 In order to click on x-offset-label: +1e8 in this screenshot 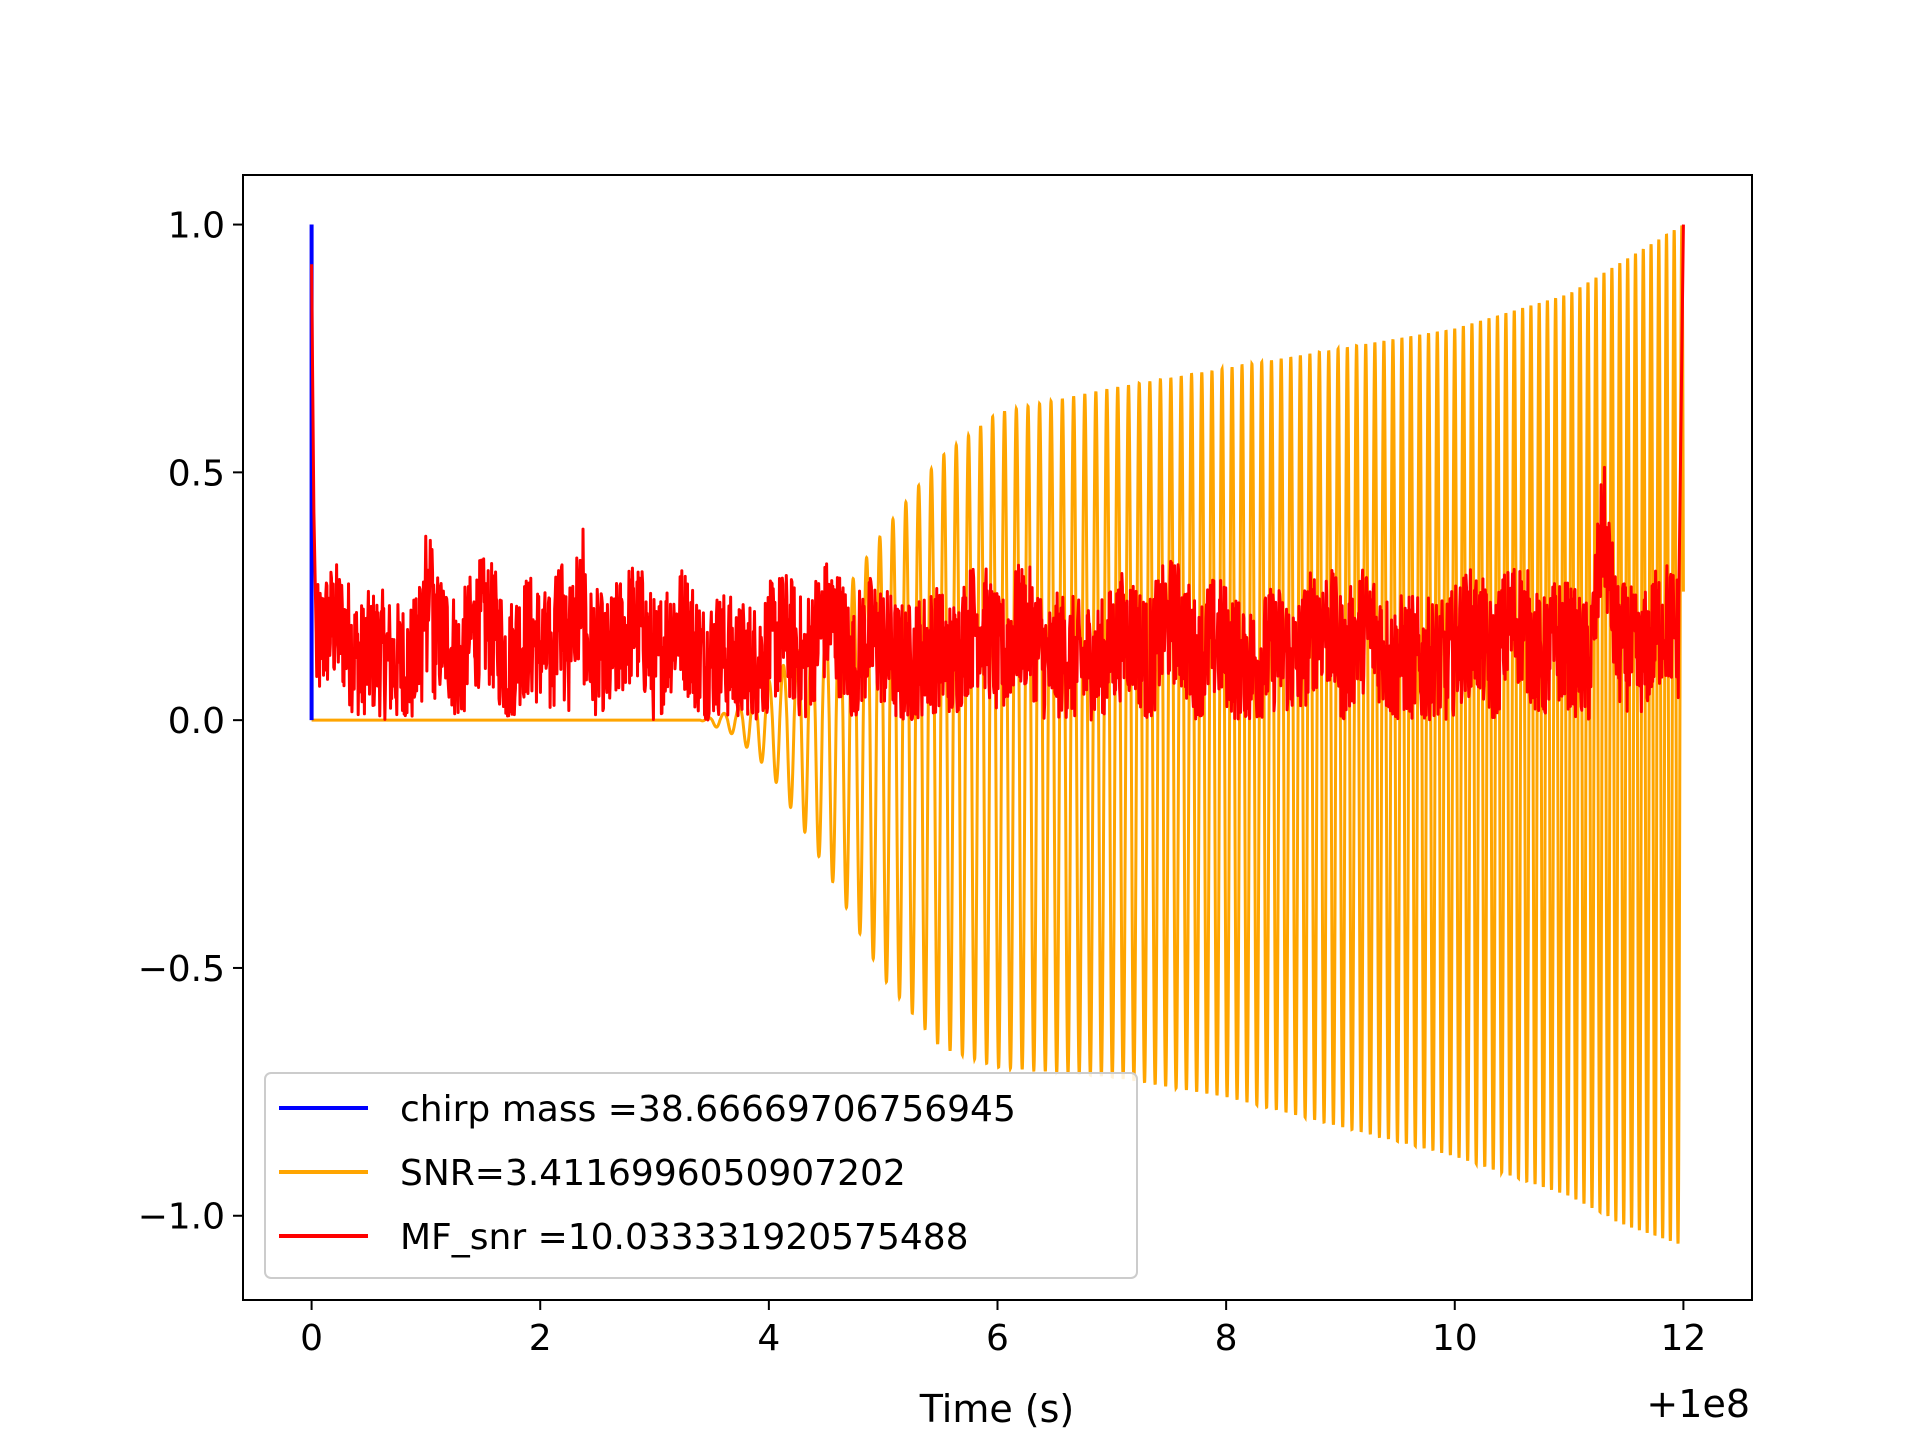, I will do `click(1698, 1404)`.